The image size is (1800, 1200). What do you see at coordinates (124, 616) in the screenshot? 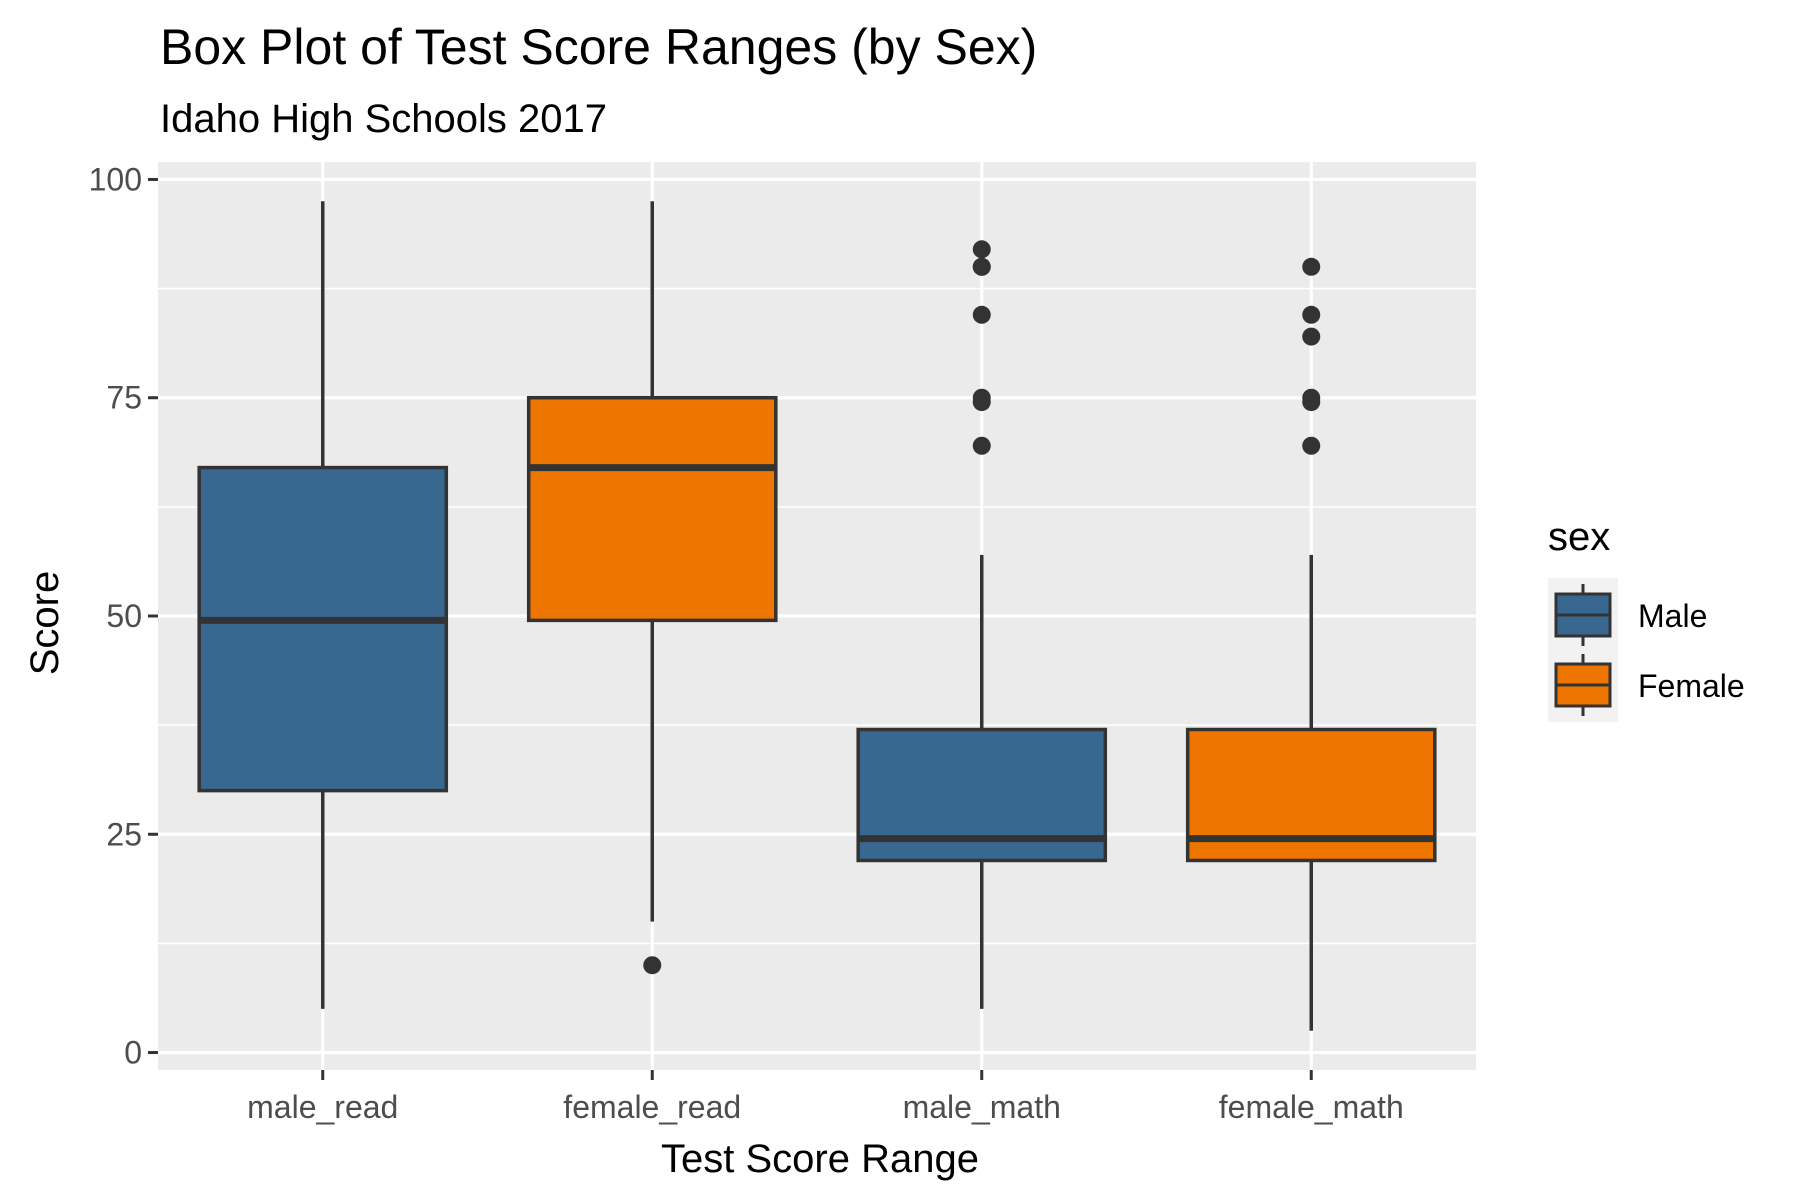
I see `y-tick-label: 50` at bounding box center [124, 616].